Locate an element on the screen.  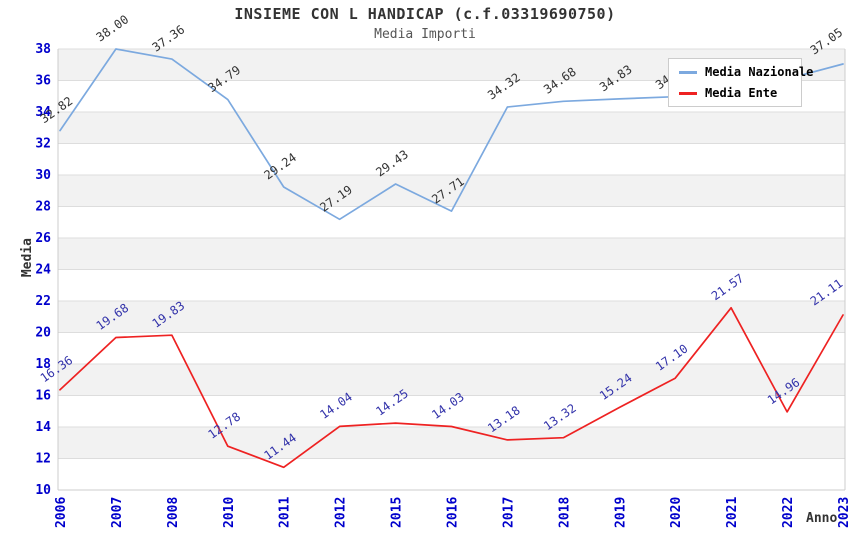
y-tick-label: 32 is located at coordinates (43, 144).